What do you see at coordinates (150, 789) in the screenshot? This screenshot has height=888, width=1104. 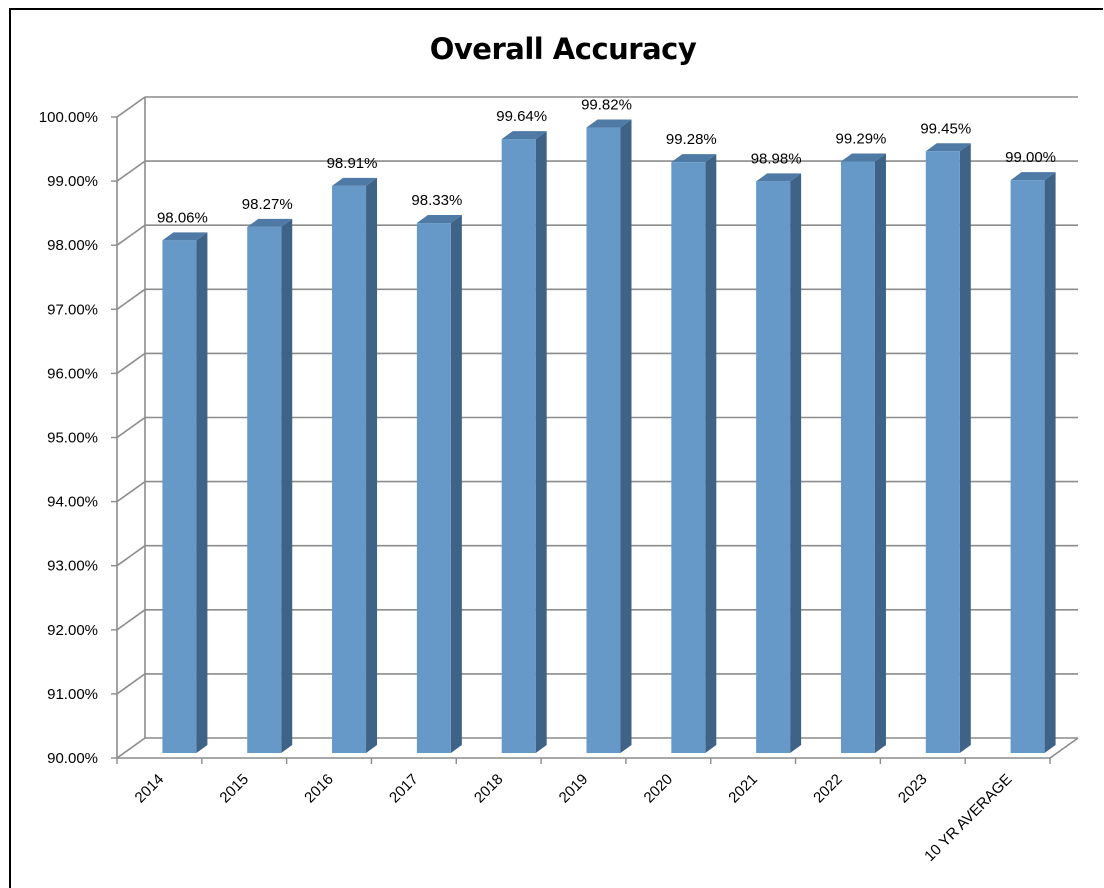 I see `x-tick-label: 2014` at bounding box center [150, 789].